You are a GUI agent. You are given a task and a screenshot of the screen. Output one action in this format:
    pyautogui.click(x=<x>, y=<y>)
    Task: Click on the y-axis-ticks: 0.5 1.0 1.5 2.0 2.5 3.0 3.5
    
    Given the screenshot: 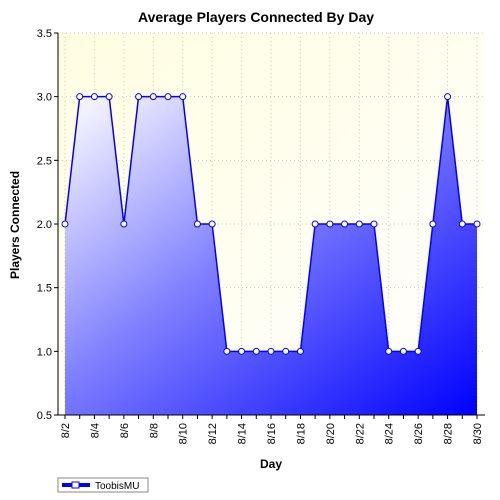 What is the action you would take?
    pyautogui.click(x=47, y=225)
    